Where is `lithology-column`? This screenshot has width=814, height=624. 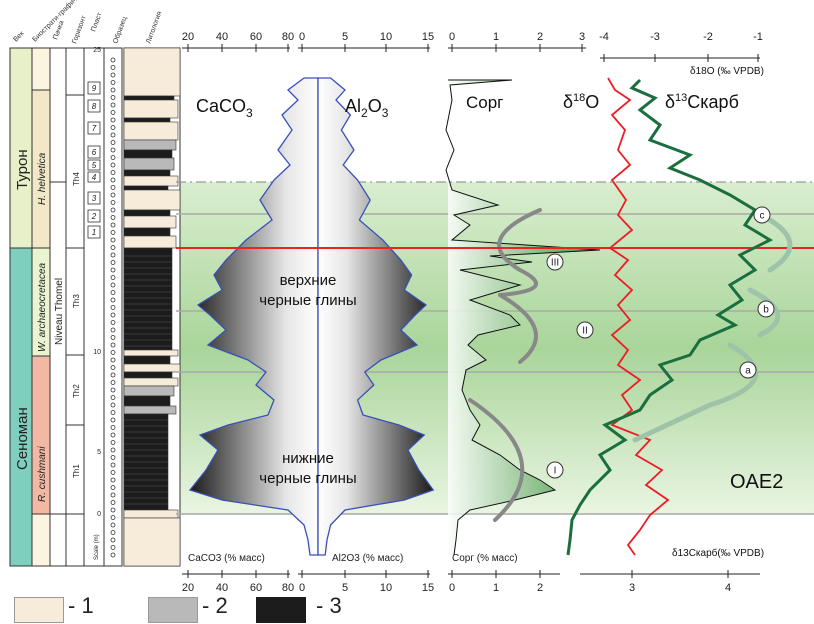
lithology-column is located at coordinates (152, 307).